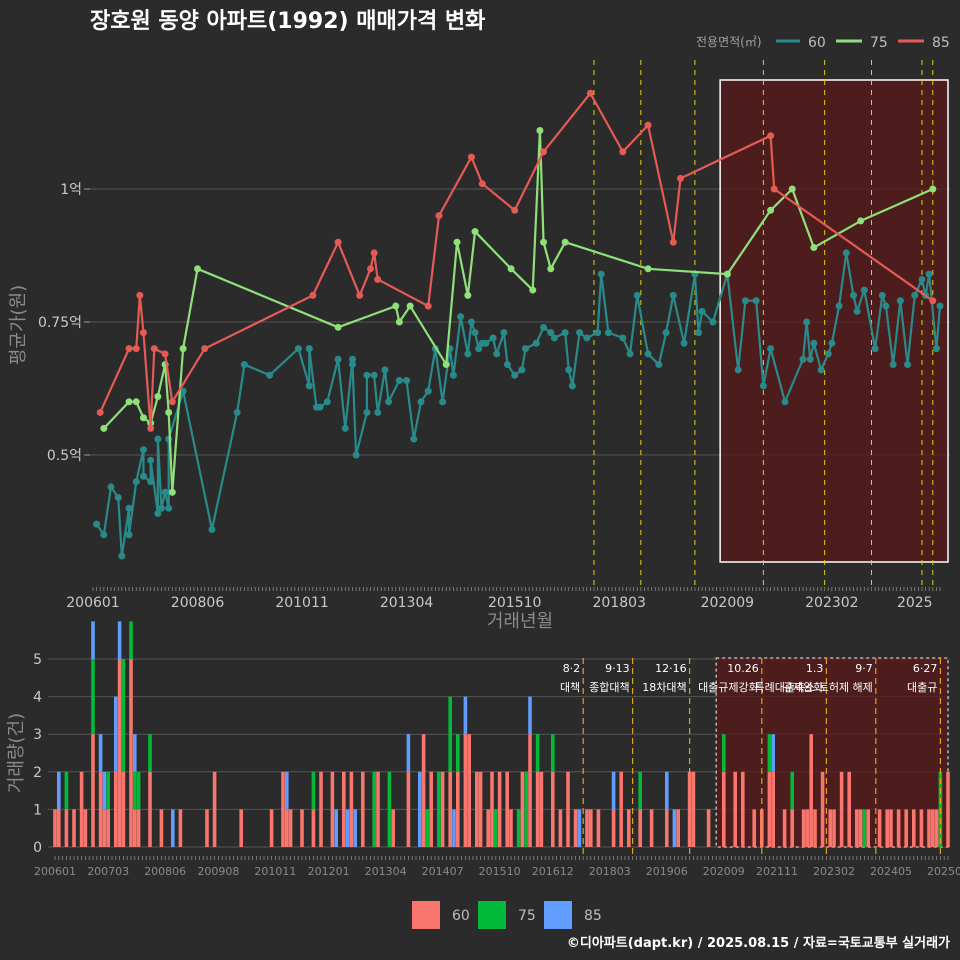  What do you see at coordinates (728, 687) in the screenshot?
I see `policy-annotation-text: 대출규제강화` at bounding box center [728, 687].